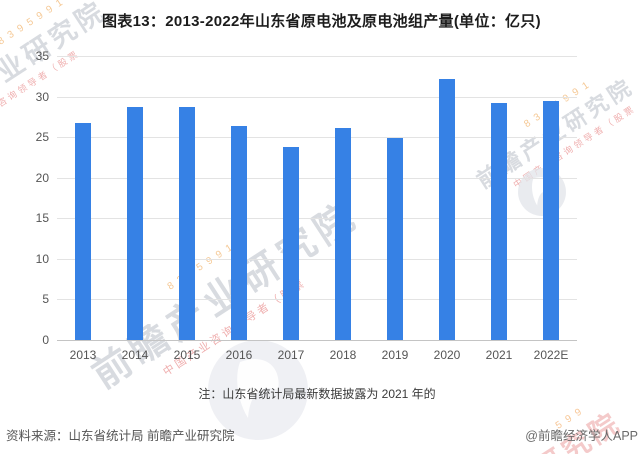 The width and height of the screenshot is (643, 454). Describe the element at coordinates (291, 243) in the screenshot. I see `bar-2017` at that location.